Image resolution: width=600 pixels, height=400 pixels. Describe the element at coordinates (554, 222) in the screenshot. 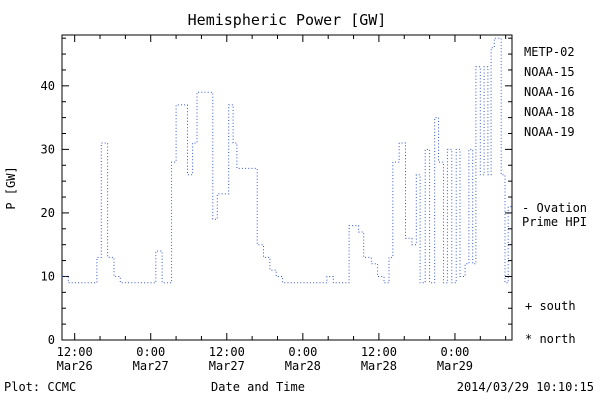

I see `ovation-annotation-line2: Prime HPI` at that location.